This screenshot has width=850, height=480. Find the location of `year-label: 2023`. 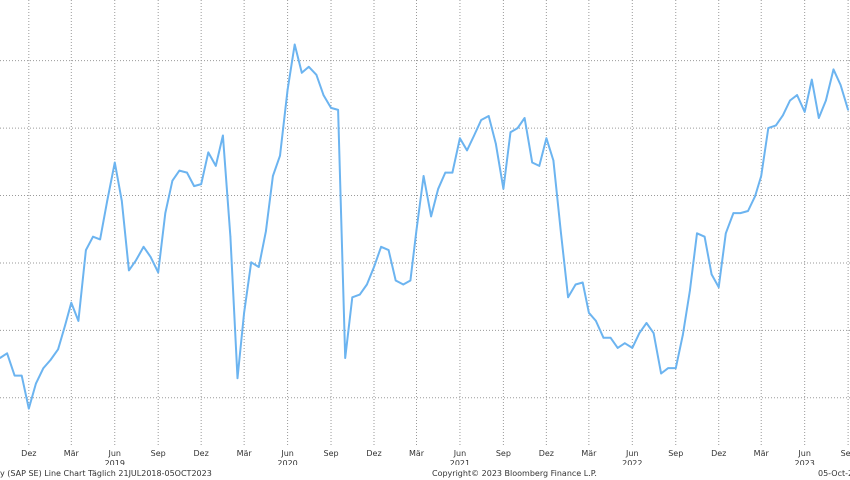

year-label: 2023 is located at coordinates (804, 462).